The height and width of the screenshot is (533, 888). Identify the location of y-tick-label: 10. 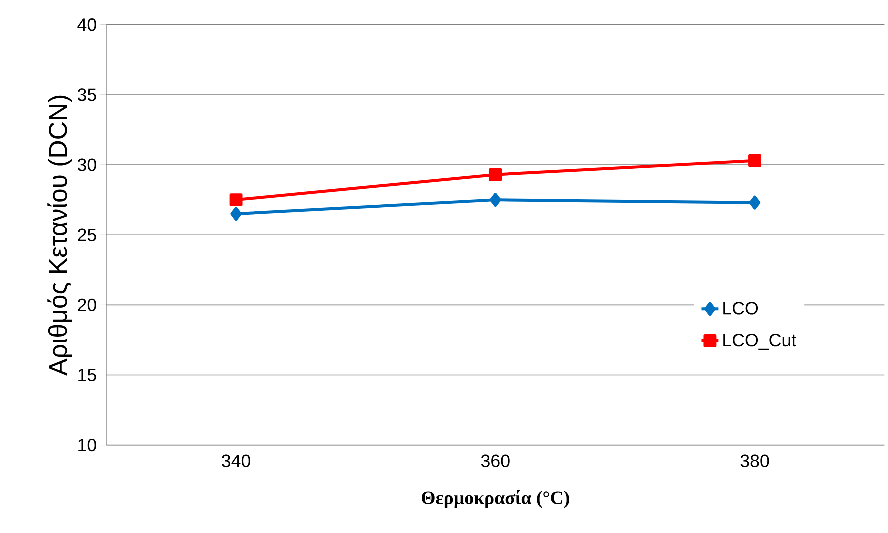
(87, 445).